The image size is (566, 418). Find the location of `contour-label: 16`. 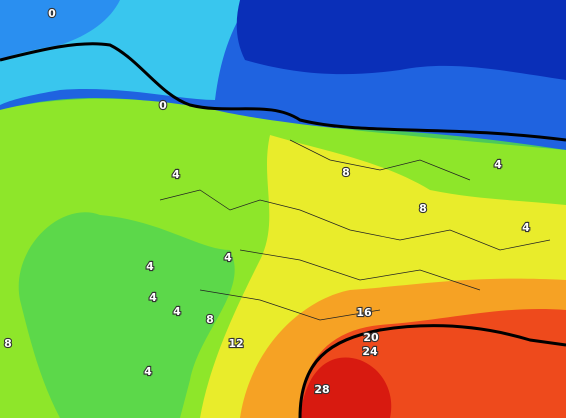

contour-label: 16 is located at coordinates (364, 312).